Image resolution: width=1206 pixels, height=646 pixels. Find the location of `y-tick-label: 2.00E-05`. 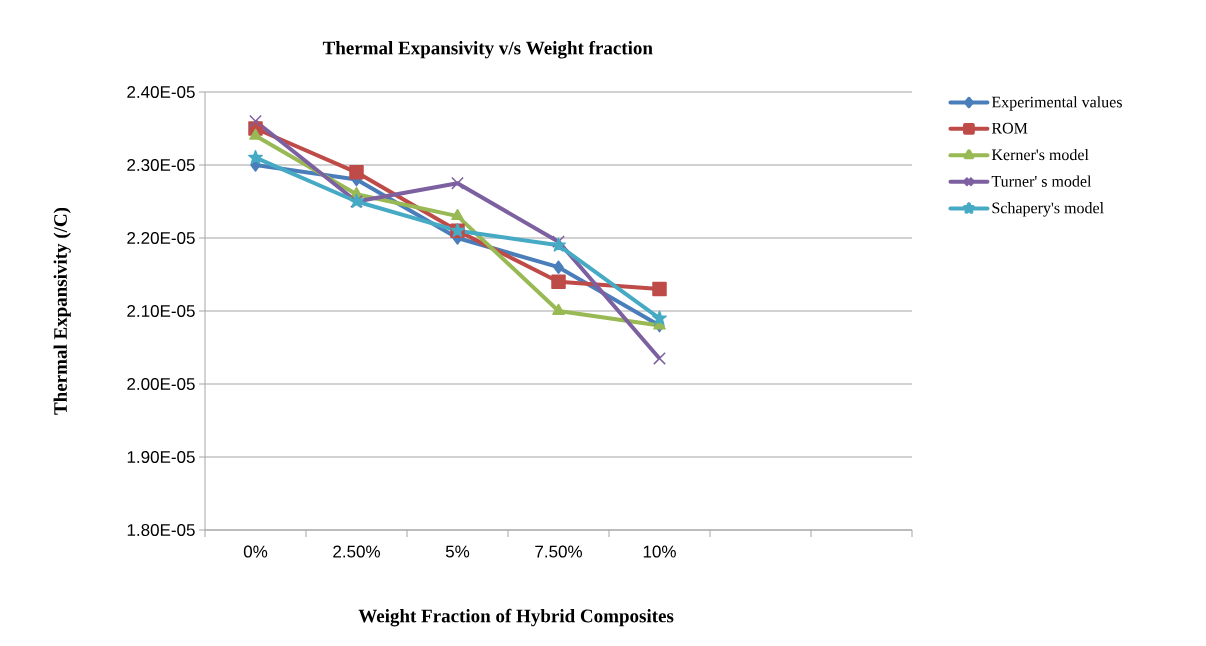

y-tick-label: 2.00E-05 is located at coordinates (161, 384).